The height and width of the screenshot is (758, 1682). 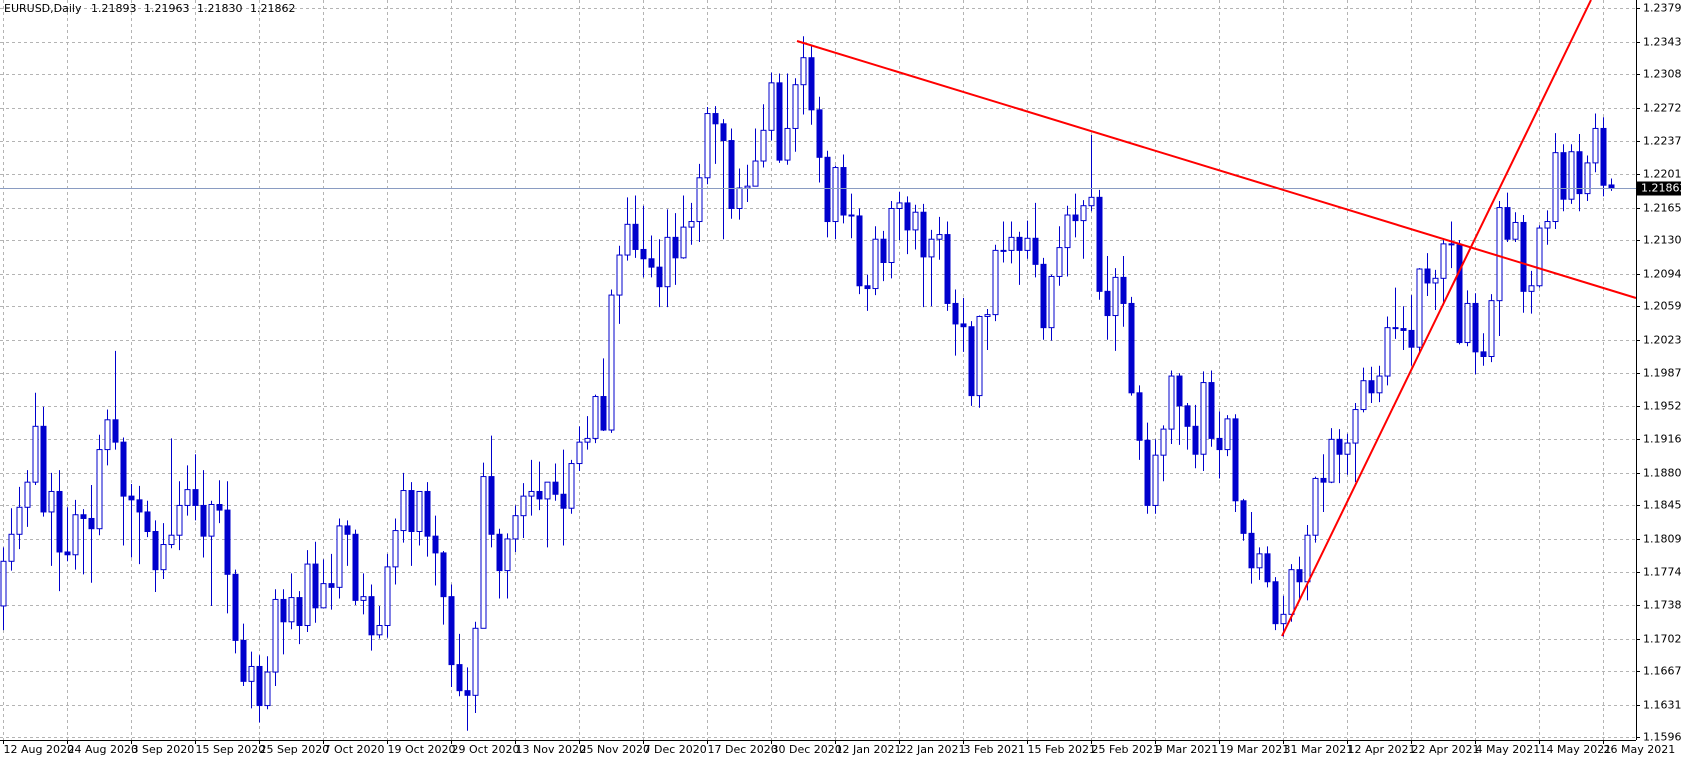 I want to click on y-tick-label: 1.19160, so click(x=1662, y=439).